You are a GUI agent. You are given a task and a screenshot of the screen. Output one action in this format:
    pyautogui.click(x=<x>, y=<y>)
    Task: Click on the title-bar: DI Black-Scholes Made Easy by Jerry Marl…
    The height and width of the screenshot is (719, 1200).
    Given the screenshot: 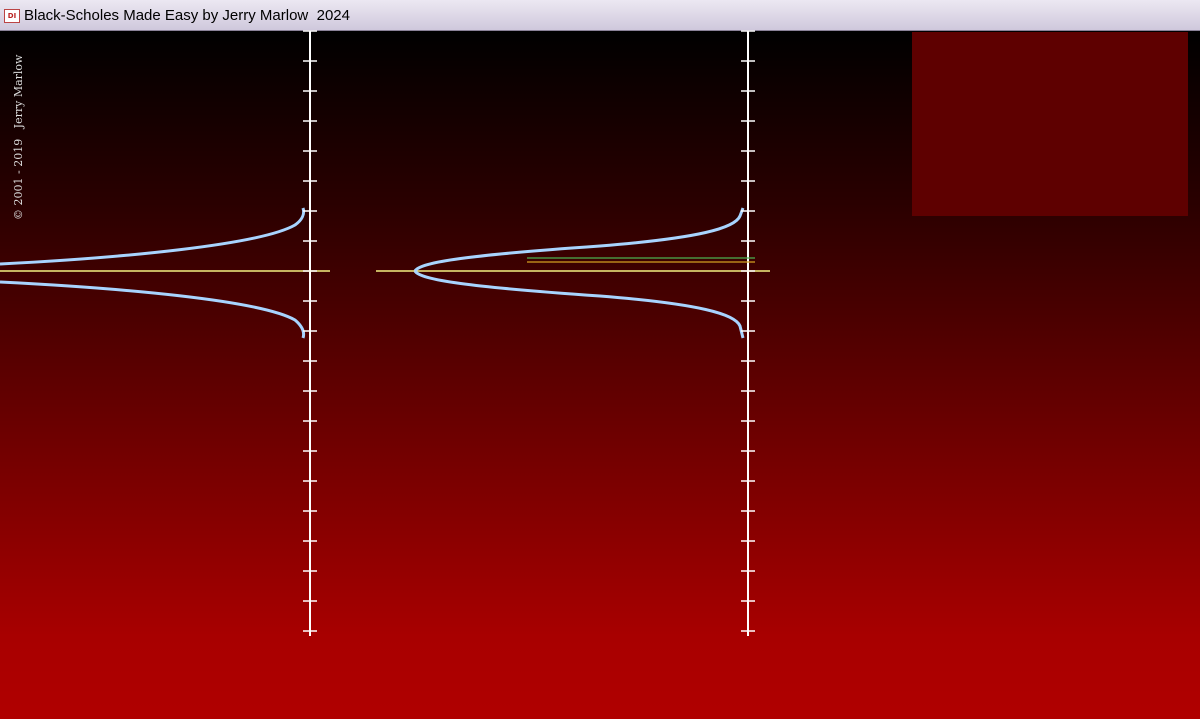 What is the action you would take?
    pyautogui.click(x=600, y=15)
    